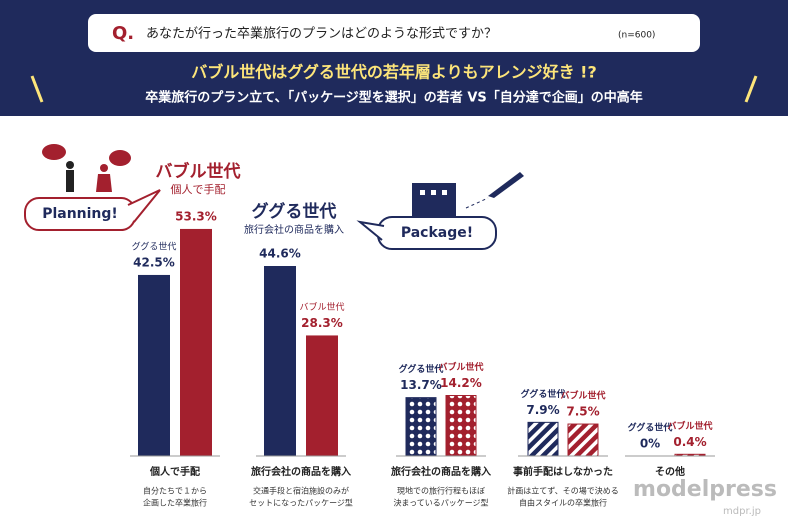 The width and height of the screenshot is (788, 525). I want to click on category-note: 計画は立てず、その場で決める, so click(562, 491).